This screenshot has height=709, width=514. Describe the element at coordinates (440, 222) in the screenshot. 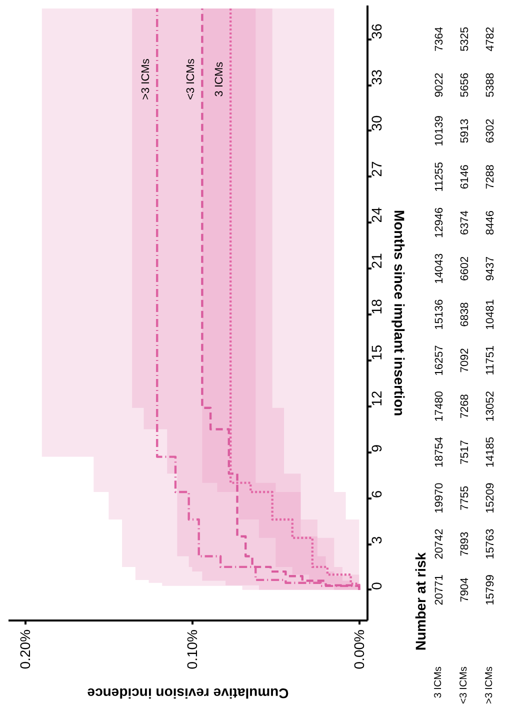

I see `text: 12946` at that location.